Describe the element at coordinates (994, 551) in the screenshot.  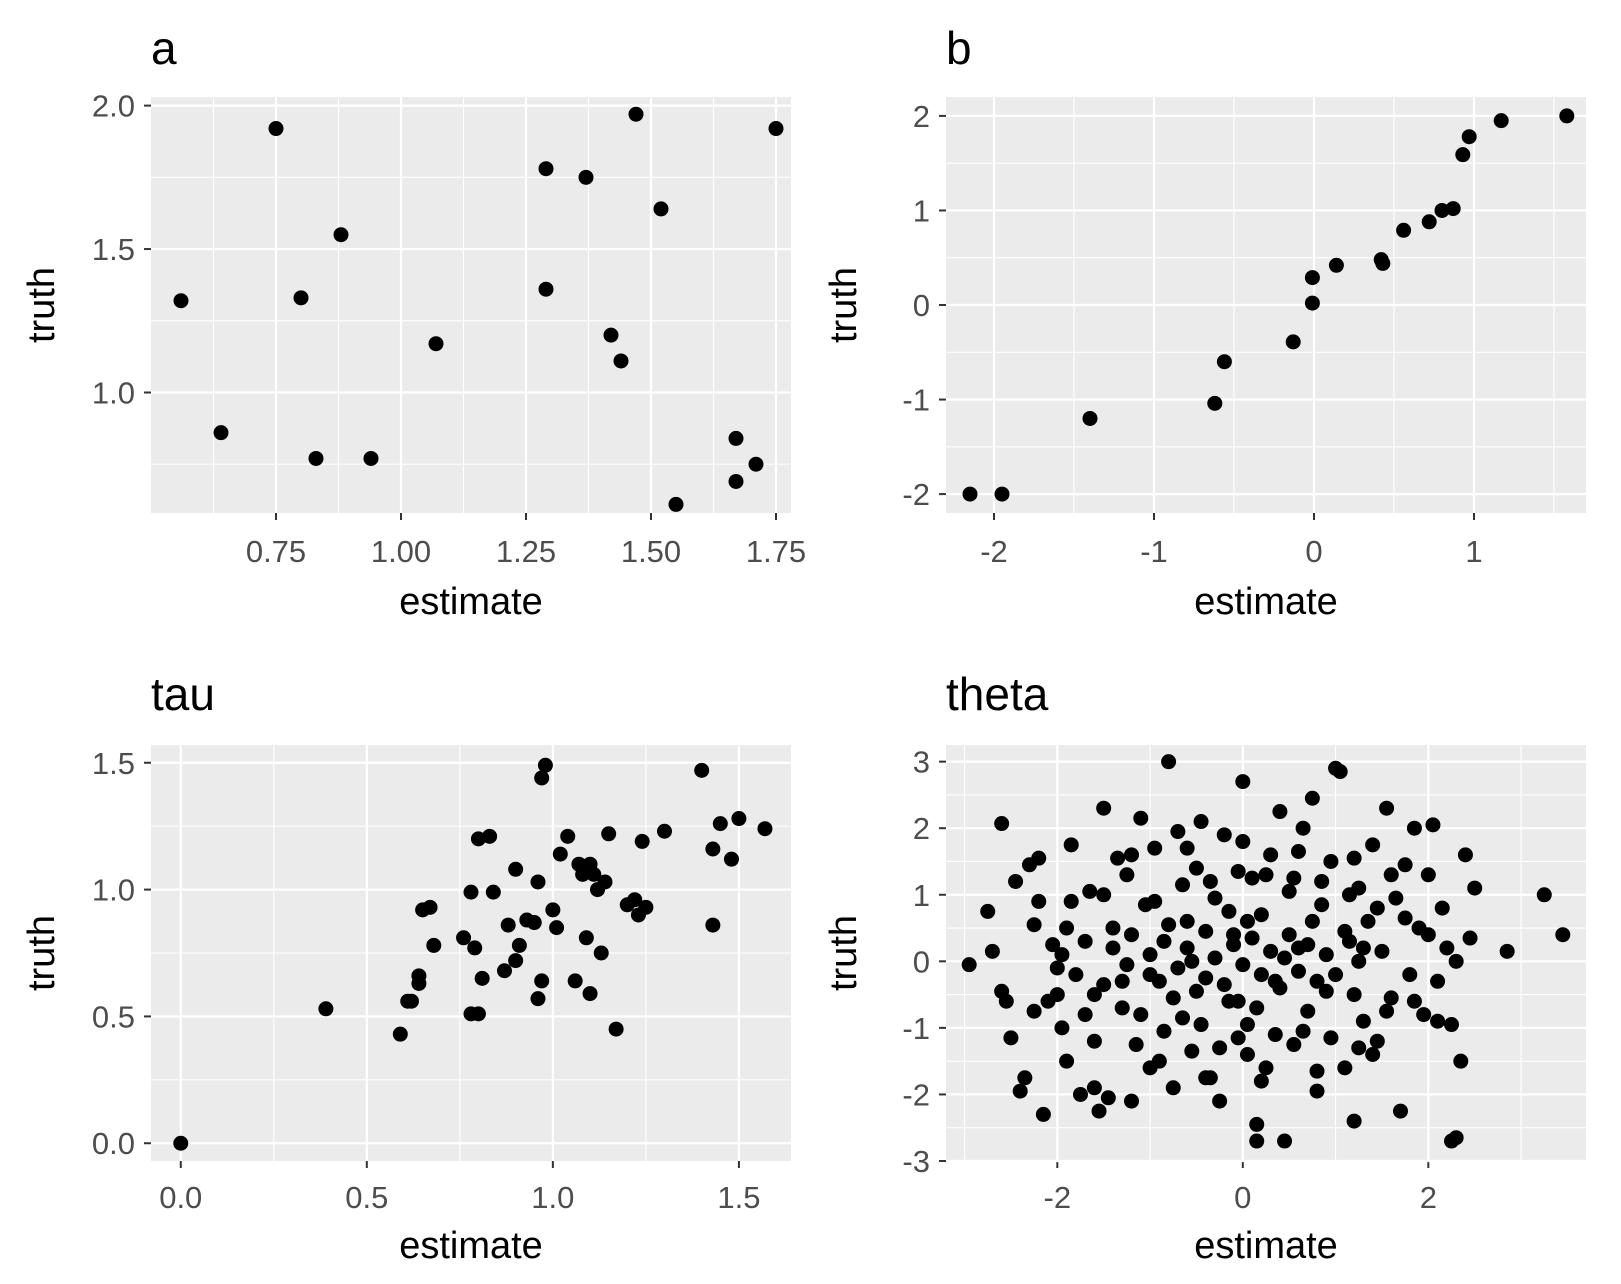
I see `x-tick-label: -2` at that location.